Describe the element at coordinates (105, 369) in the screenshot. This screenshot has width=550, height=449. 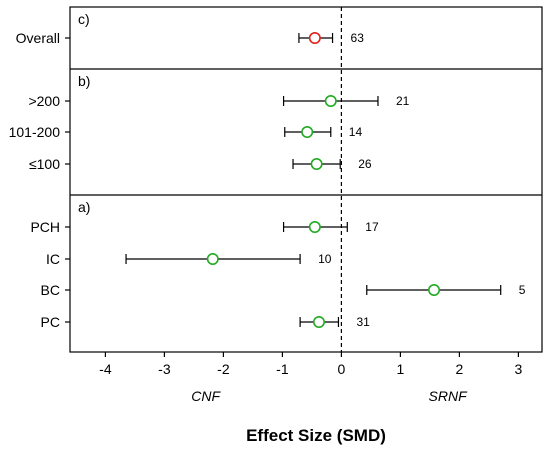
I see `x-tick-label: -4` at that location.